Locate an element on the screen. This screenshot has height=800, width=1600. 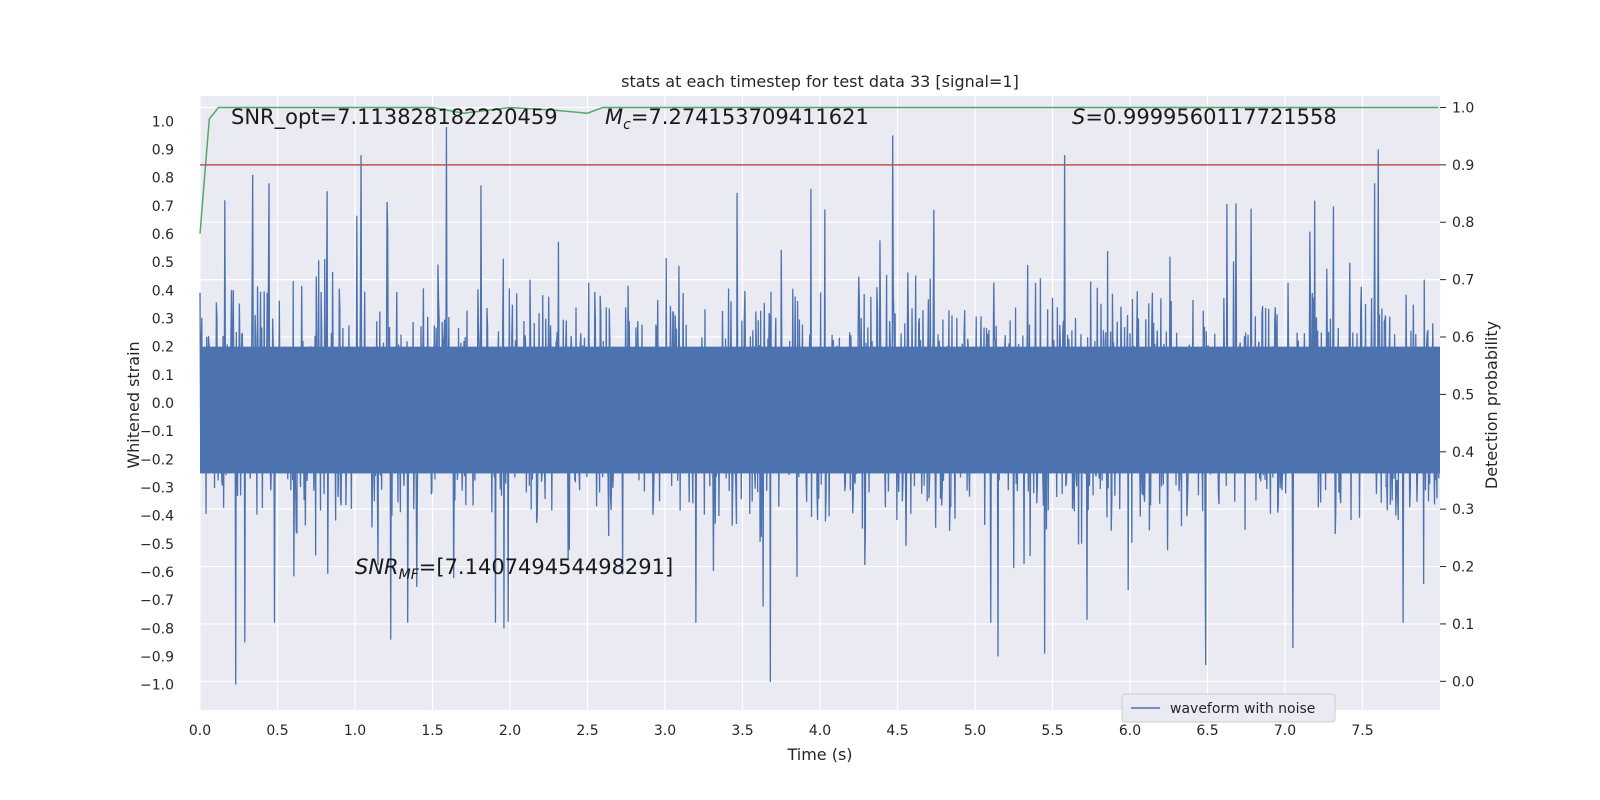
chirp-mass-annotation: Mc=7.274153709411621 is located at coordinates (737, 119).